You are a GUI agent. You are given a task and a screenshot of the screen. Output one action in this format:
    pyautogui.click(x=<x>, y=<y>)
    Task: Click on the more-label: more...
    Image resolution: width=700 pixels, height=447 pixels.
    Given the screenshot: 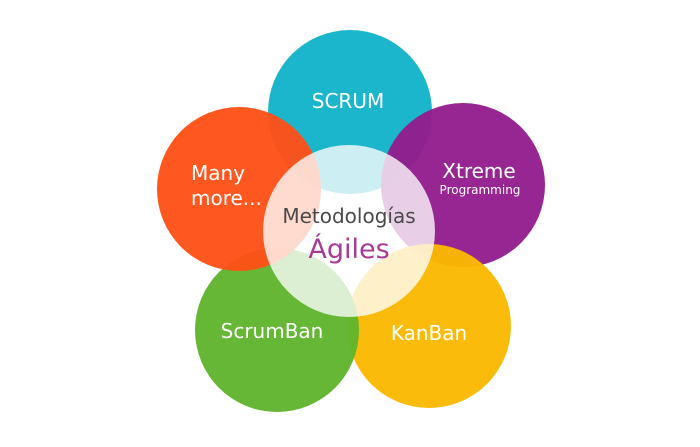 What is the action you would take?
    pyautogui.click(x=226, y=198)
    